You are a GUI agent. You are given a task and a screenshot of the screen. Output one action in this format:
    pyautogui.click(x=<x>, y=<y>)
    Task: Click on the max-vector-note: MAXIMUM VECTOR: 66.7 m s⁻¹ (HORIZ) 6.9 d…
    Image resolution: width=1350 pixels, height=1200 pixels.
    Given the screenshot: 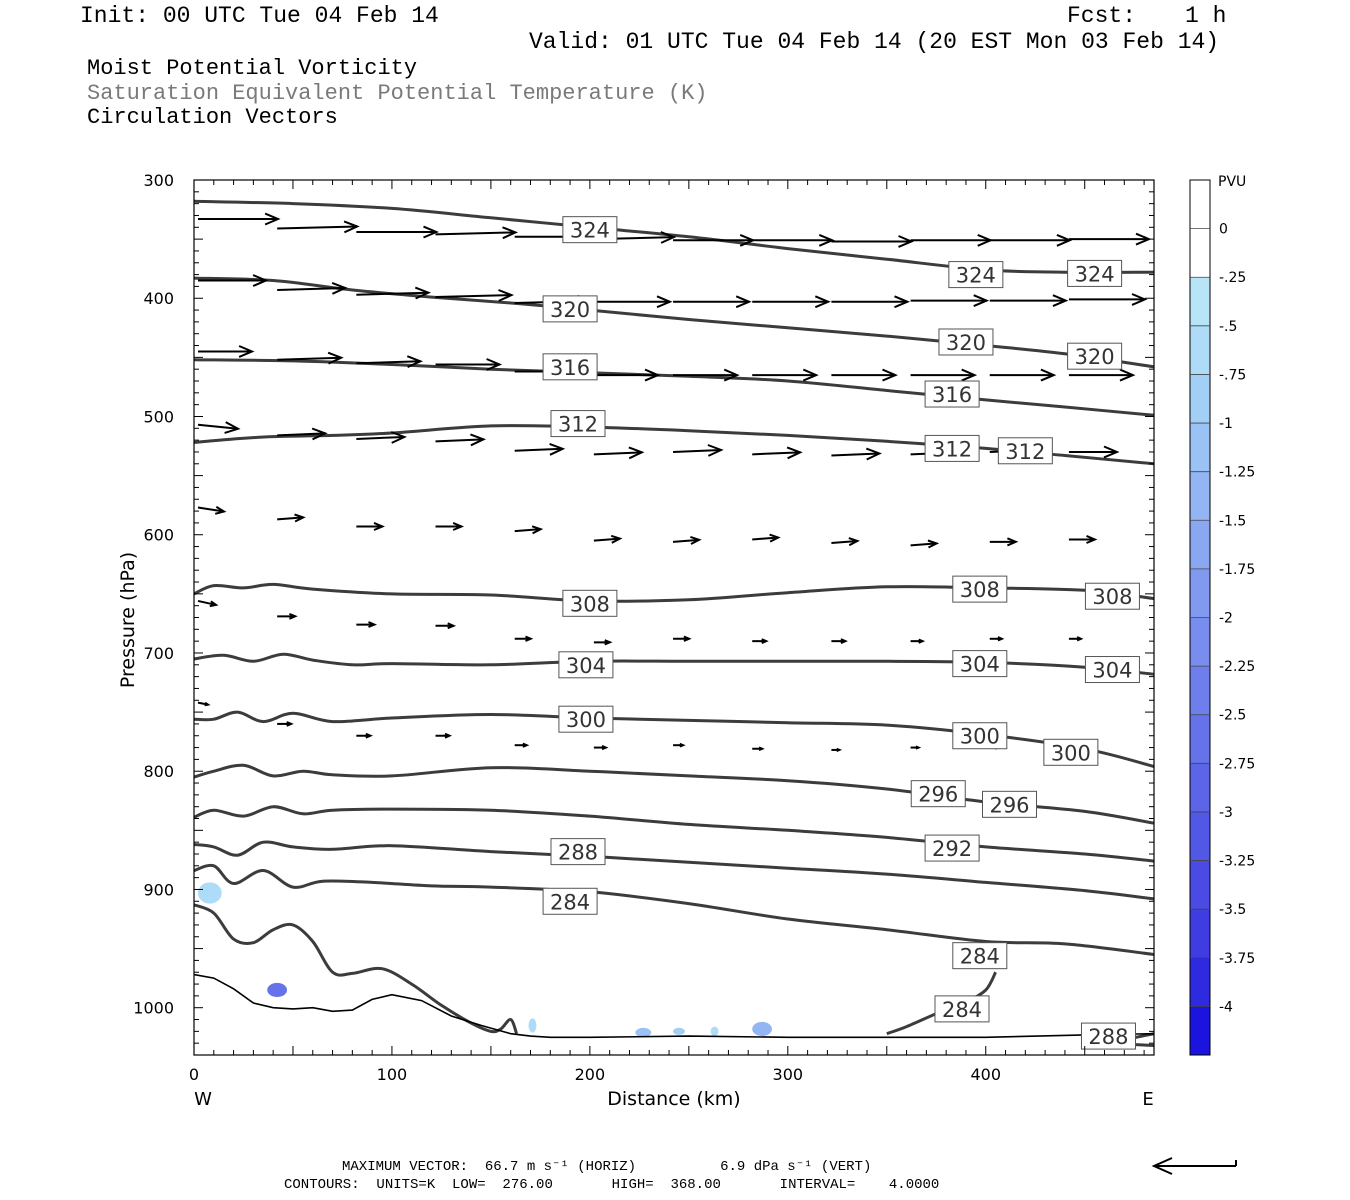 What is the action you would take?
    pyautogui.click(x=607, y=1167)
    